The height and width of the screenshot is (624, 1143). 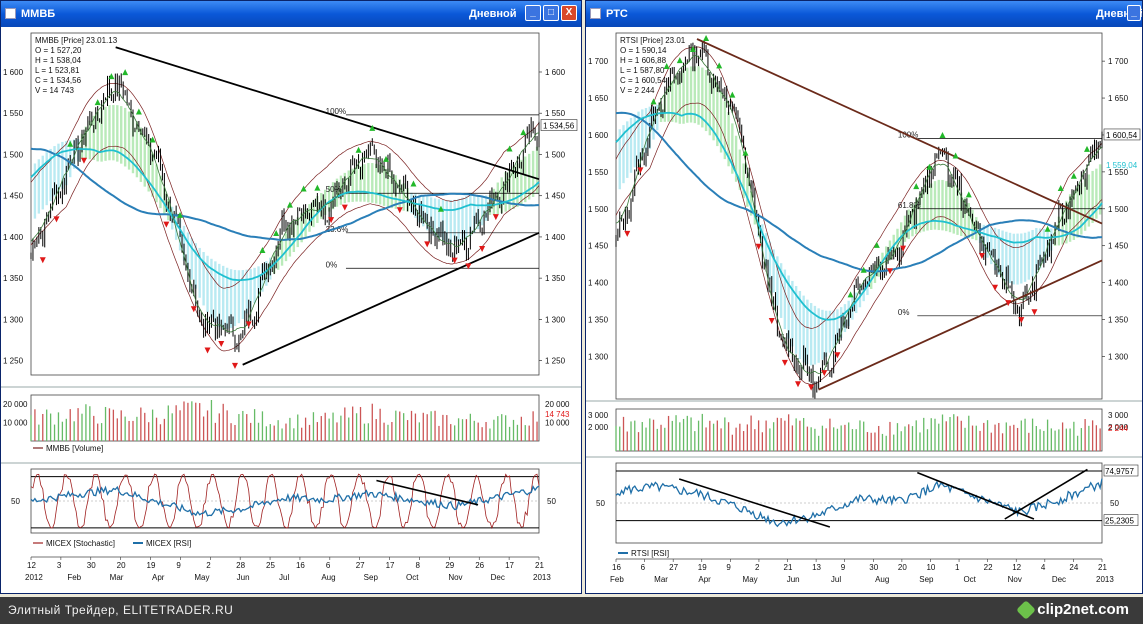 What do you see at coordinates (270, 565) in the screenshot?
I see `x-axis-day-label: 25` at bounding box center [270, 565].